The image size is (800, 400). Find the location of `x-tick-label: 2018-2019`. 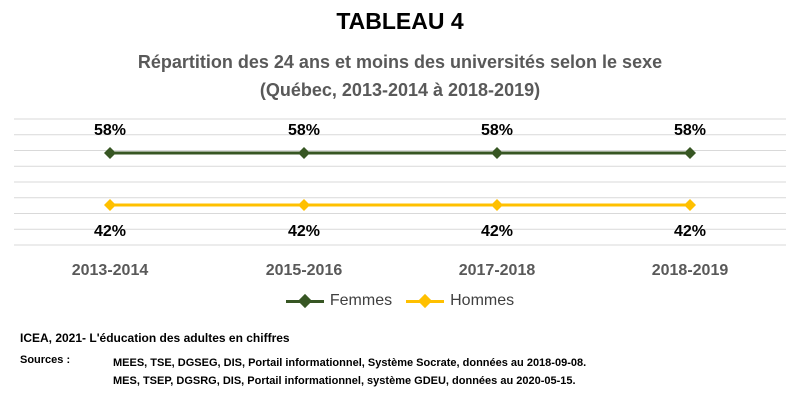

x-tick-label: 2018-2019 is located at coordinates (690, 270).